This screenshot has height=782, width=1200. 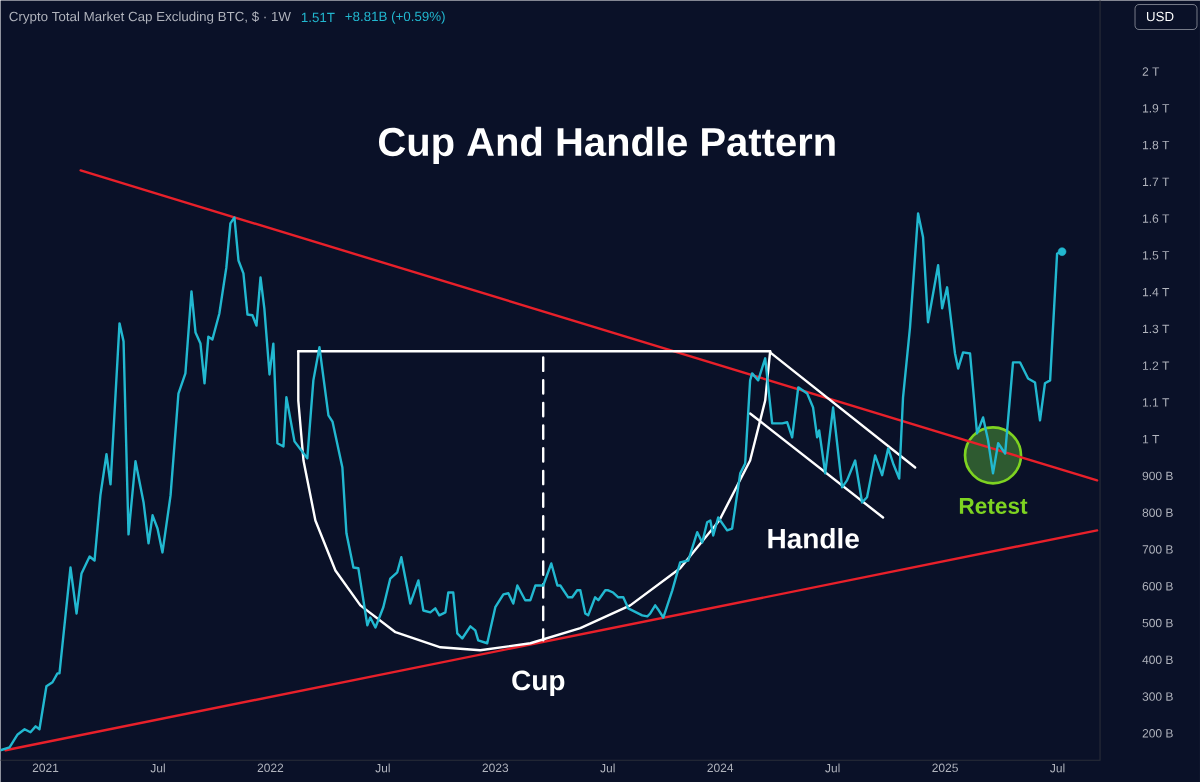 What do you see at coordinates (270, 767) in the screenshot?
I see `x-tick-label: 2022` at bounding box center [270, 767].